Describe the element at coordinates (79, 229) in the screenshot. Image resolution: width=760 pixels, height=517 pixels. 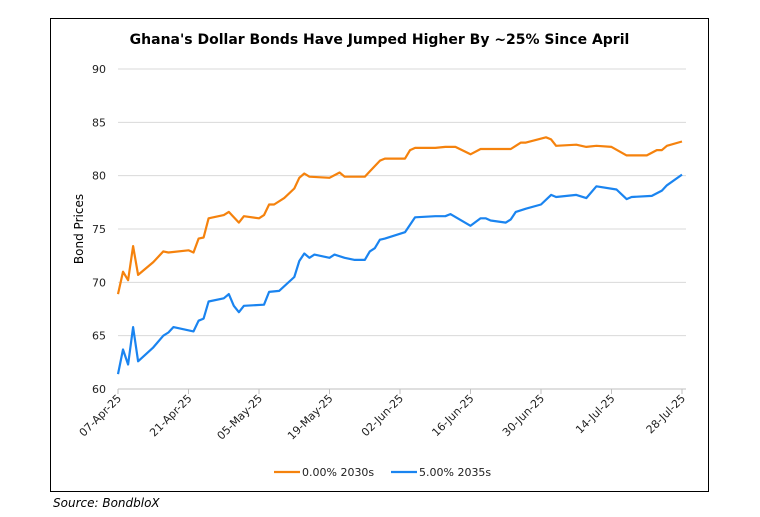
I see `y-axis-label: Bond Prices` at that location.